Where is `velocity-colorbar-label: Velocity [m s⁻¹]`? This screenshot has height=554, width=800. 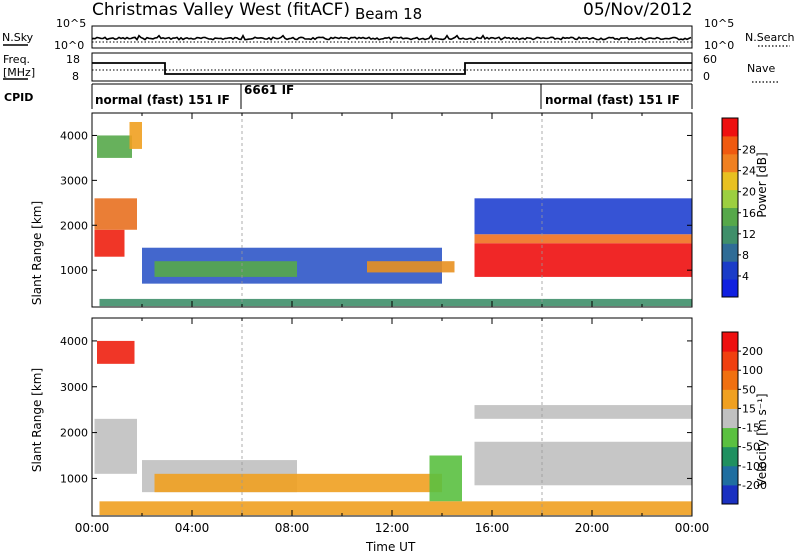
velocity-colorbar-label: Velocity [m s⁻¹] is located at coordinates (762, 439).